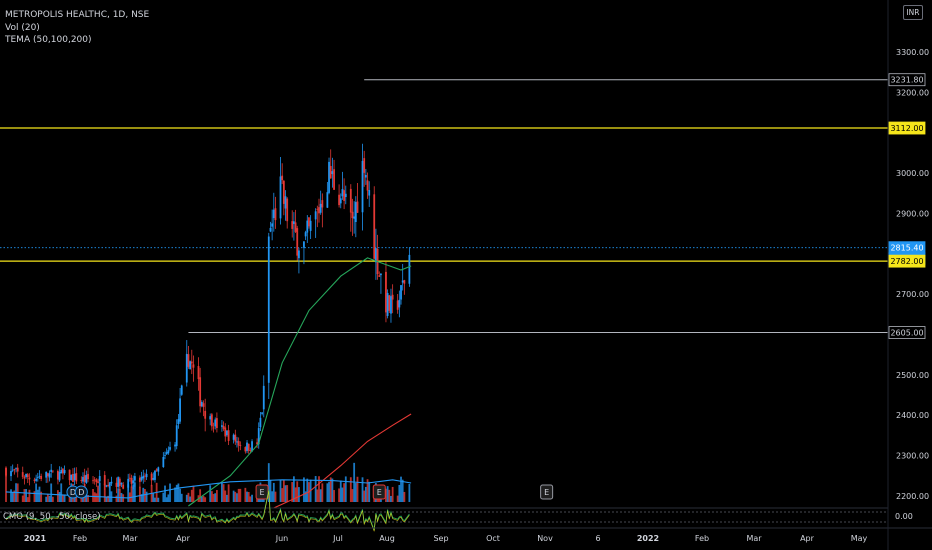 Image resolution: width=932 pixels, height=550 pixels. Describe the element at coordinates (22, 27) in the screenshot. I see `volume-legend: Vol (20)` at that location.